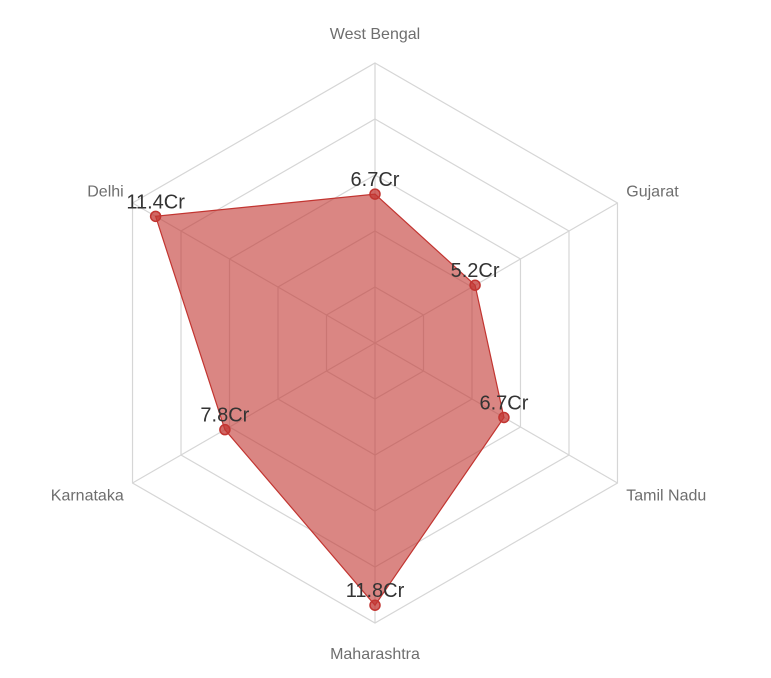 This screenshot has width=771, height=678. What do you see at coordinates (375, 194) in the screenshot?
I see `data-point-west-bengal` at bounding box center [375, 194].